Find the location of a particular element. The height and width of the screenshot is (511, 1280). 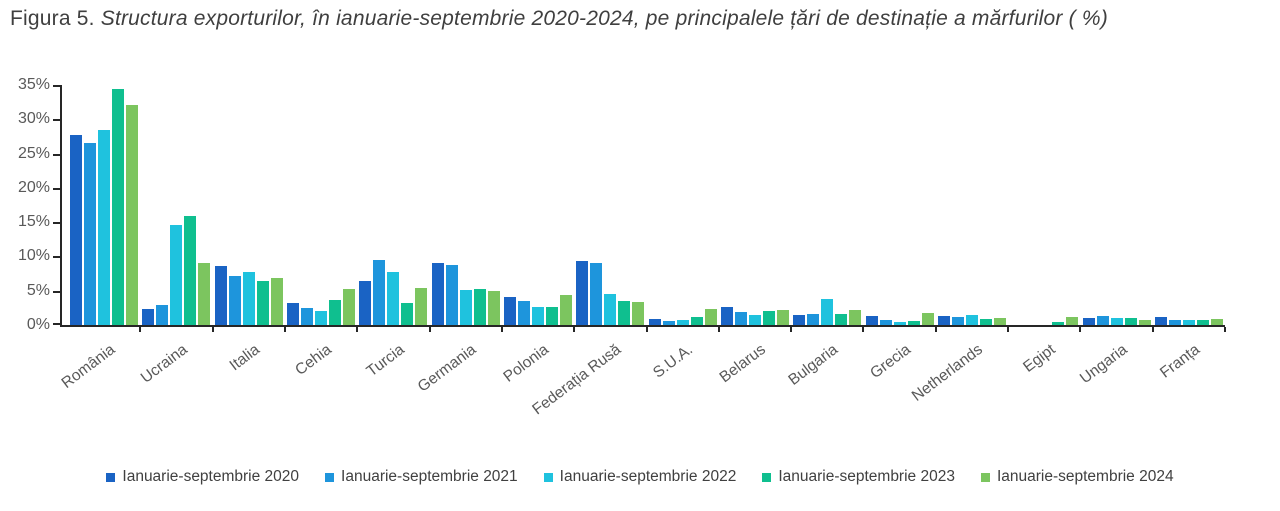

x-axis-tick-label: Ucraina is located at coordinates (164, 364).